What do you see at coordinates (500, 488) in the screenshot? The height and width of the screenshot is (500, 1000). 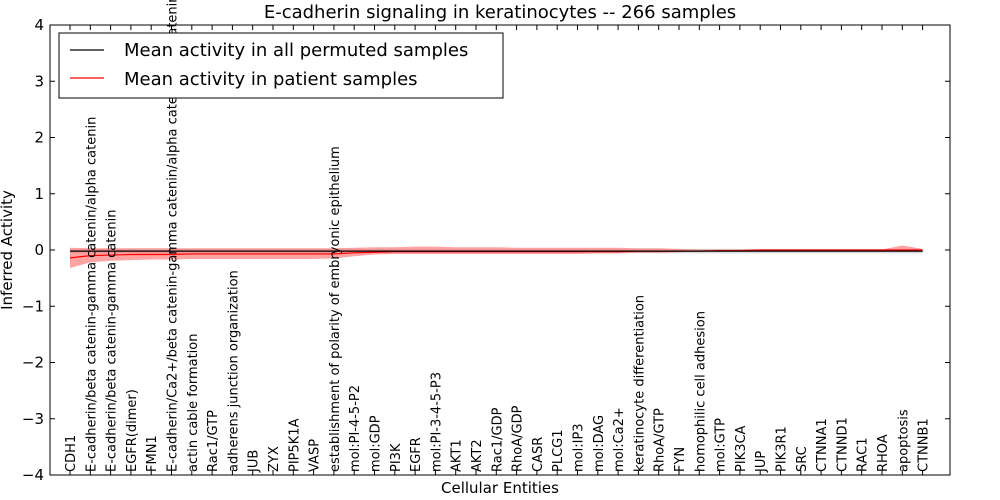 I see `x-axis-label: Cellular Entities` at bounding box center [500, 488].